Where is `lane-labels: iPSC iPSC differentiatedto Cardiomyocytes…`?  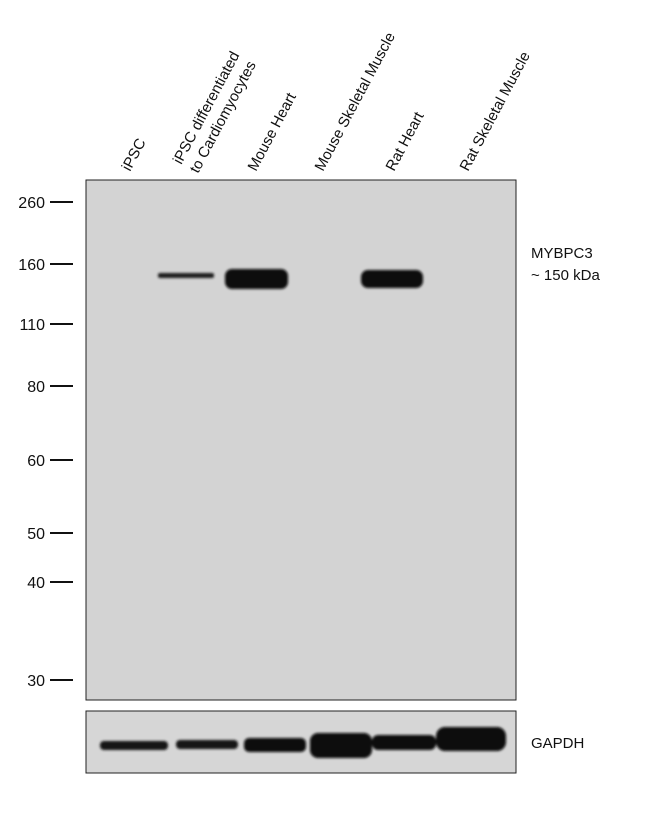
lane-labels: iPSC iPSC differentiatedto Cardiomyocytes… is located at coordinates (326, 103).